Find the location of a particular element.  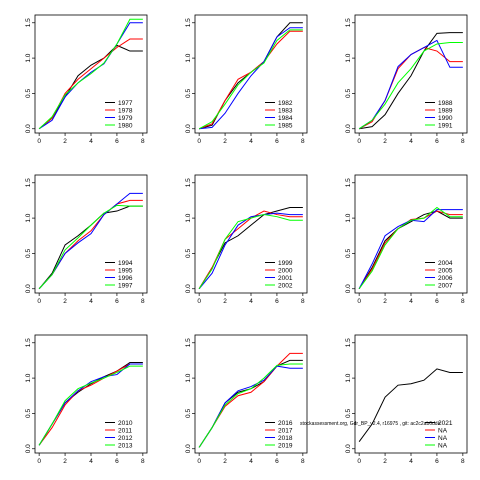

legend-label: 1997 is located at coordinates (125, 285).